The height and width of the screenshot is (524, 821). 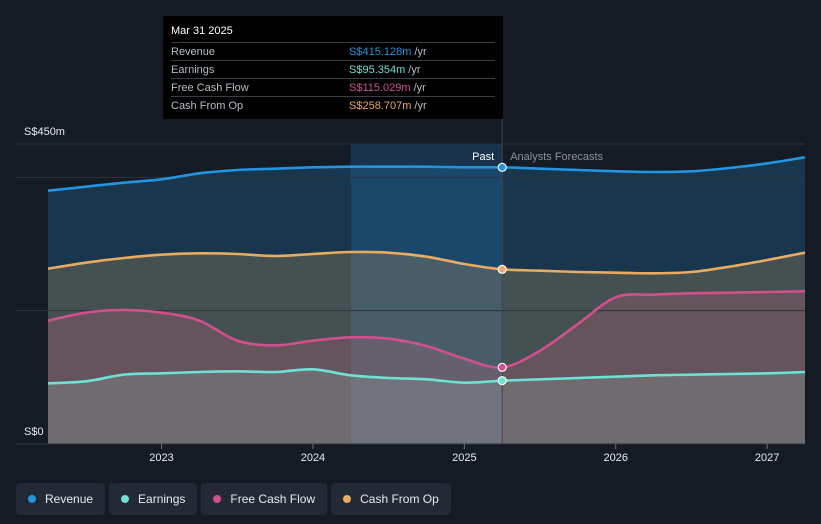 I want to click on tooltip-earnings-value: S$95.354m, so click(x=377, y=69).